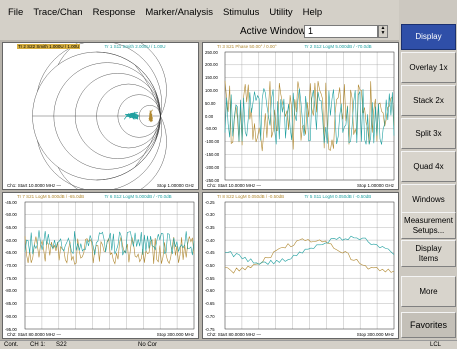  What do you see at coordinates (11, 329) in the screenshot?
I see `y-tick-label: -95.00` at bounding box center [11, 329].